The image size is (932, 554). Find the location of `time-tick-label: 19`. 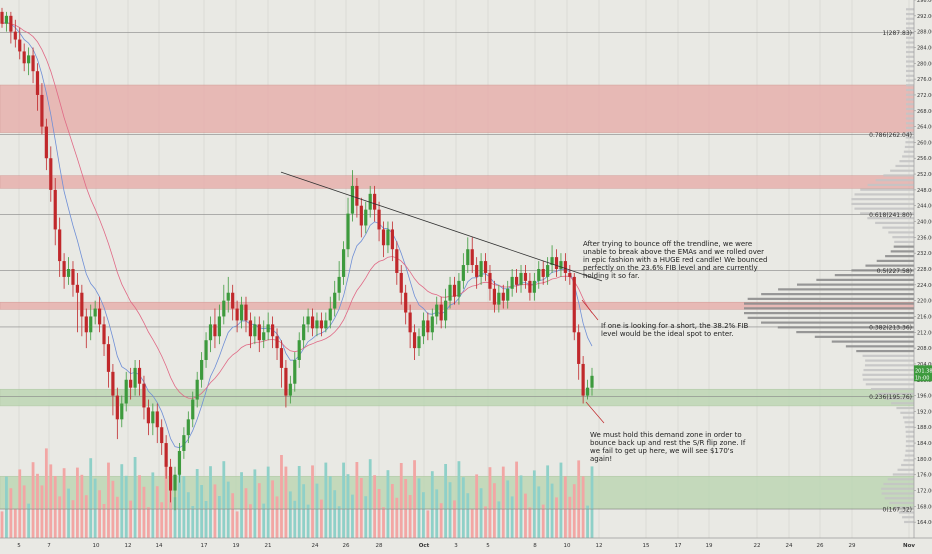

time-tick-label: 19 is located at coordinates (709, 546).